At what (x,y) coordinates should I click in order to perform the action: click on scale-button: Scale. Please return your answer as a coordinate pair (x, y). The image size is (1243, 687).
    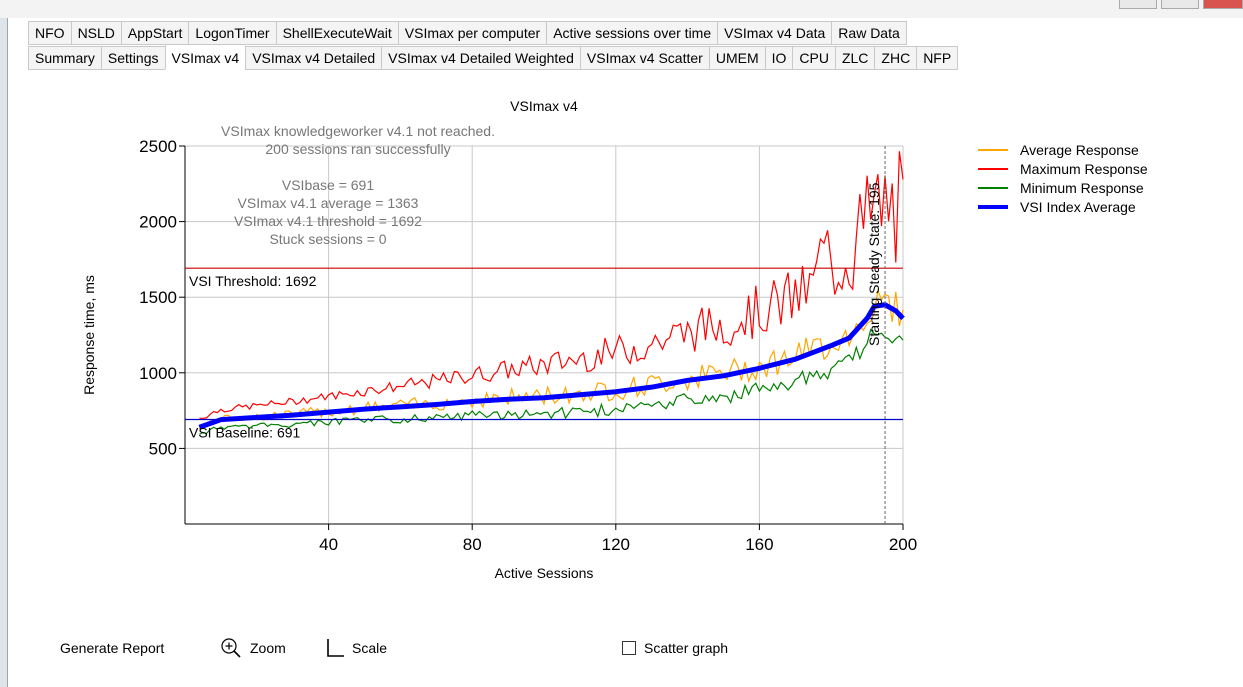
    Looking at the image, I should click on (355, 648).